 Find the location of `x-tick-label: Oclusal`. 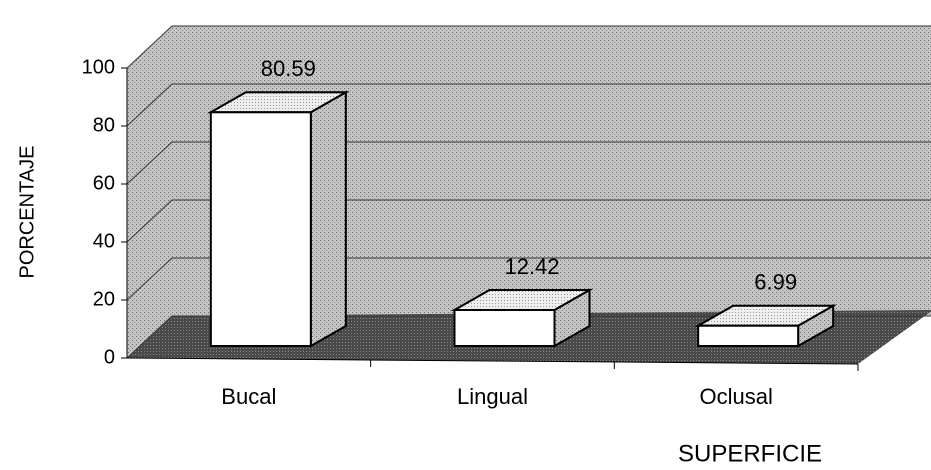

x-tick-label: Oclusal is located at coordinates (735, 396).